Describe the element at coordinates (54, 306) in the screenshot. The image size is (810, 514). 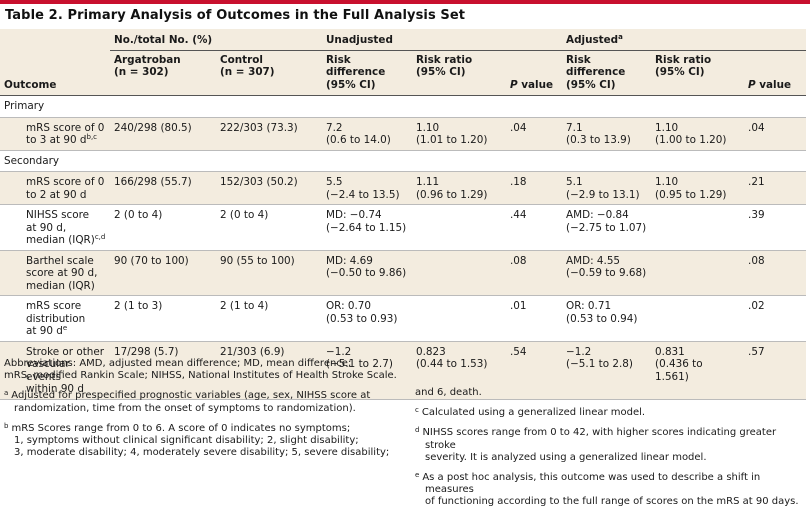
I see `outcome-line: mRS score` at that location.